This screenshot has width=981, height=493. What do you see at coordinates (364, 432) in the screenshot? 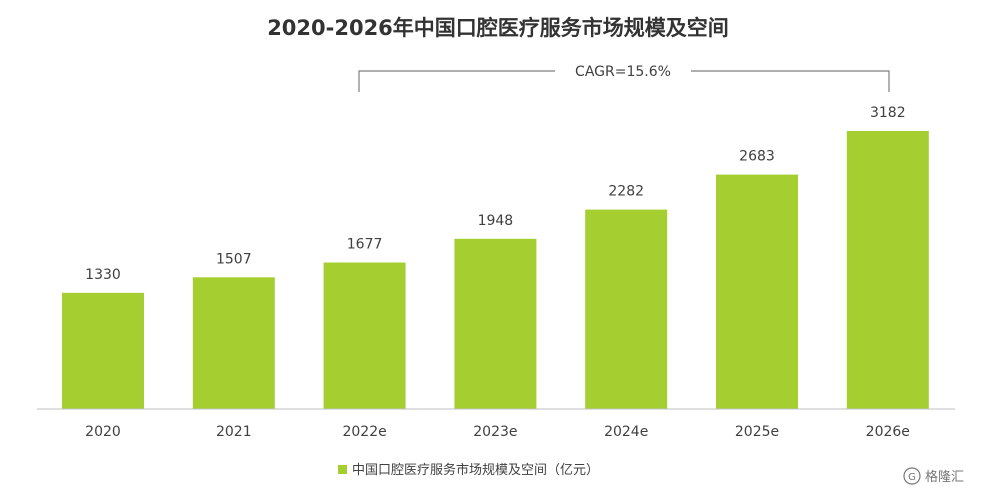
I see `x-tick-2022e: 2022e` at bounding box center [364, 432].